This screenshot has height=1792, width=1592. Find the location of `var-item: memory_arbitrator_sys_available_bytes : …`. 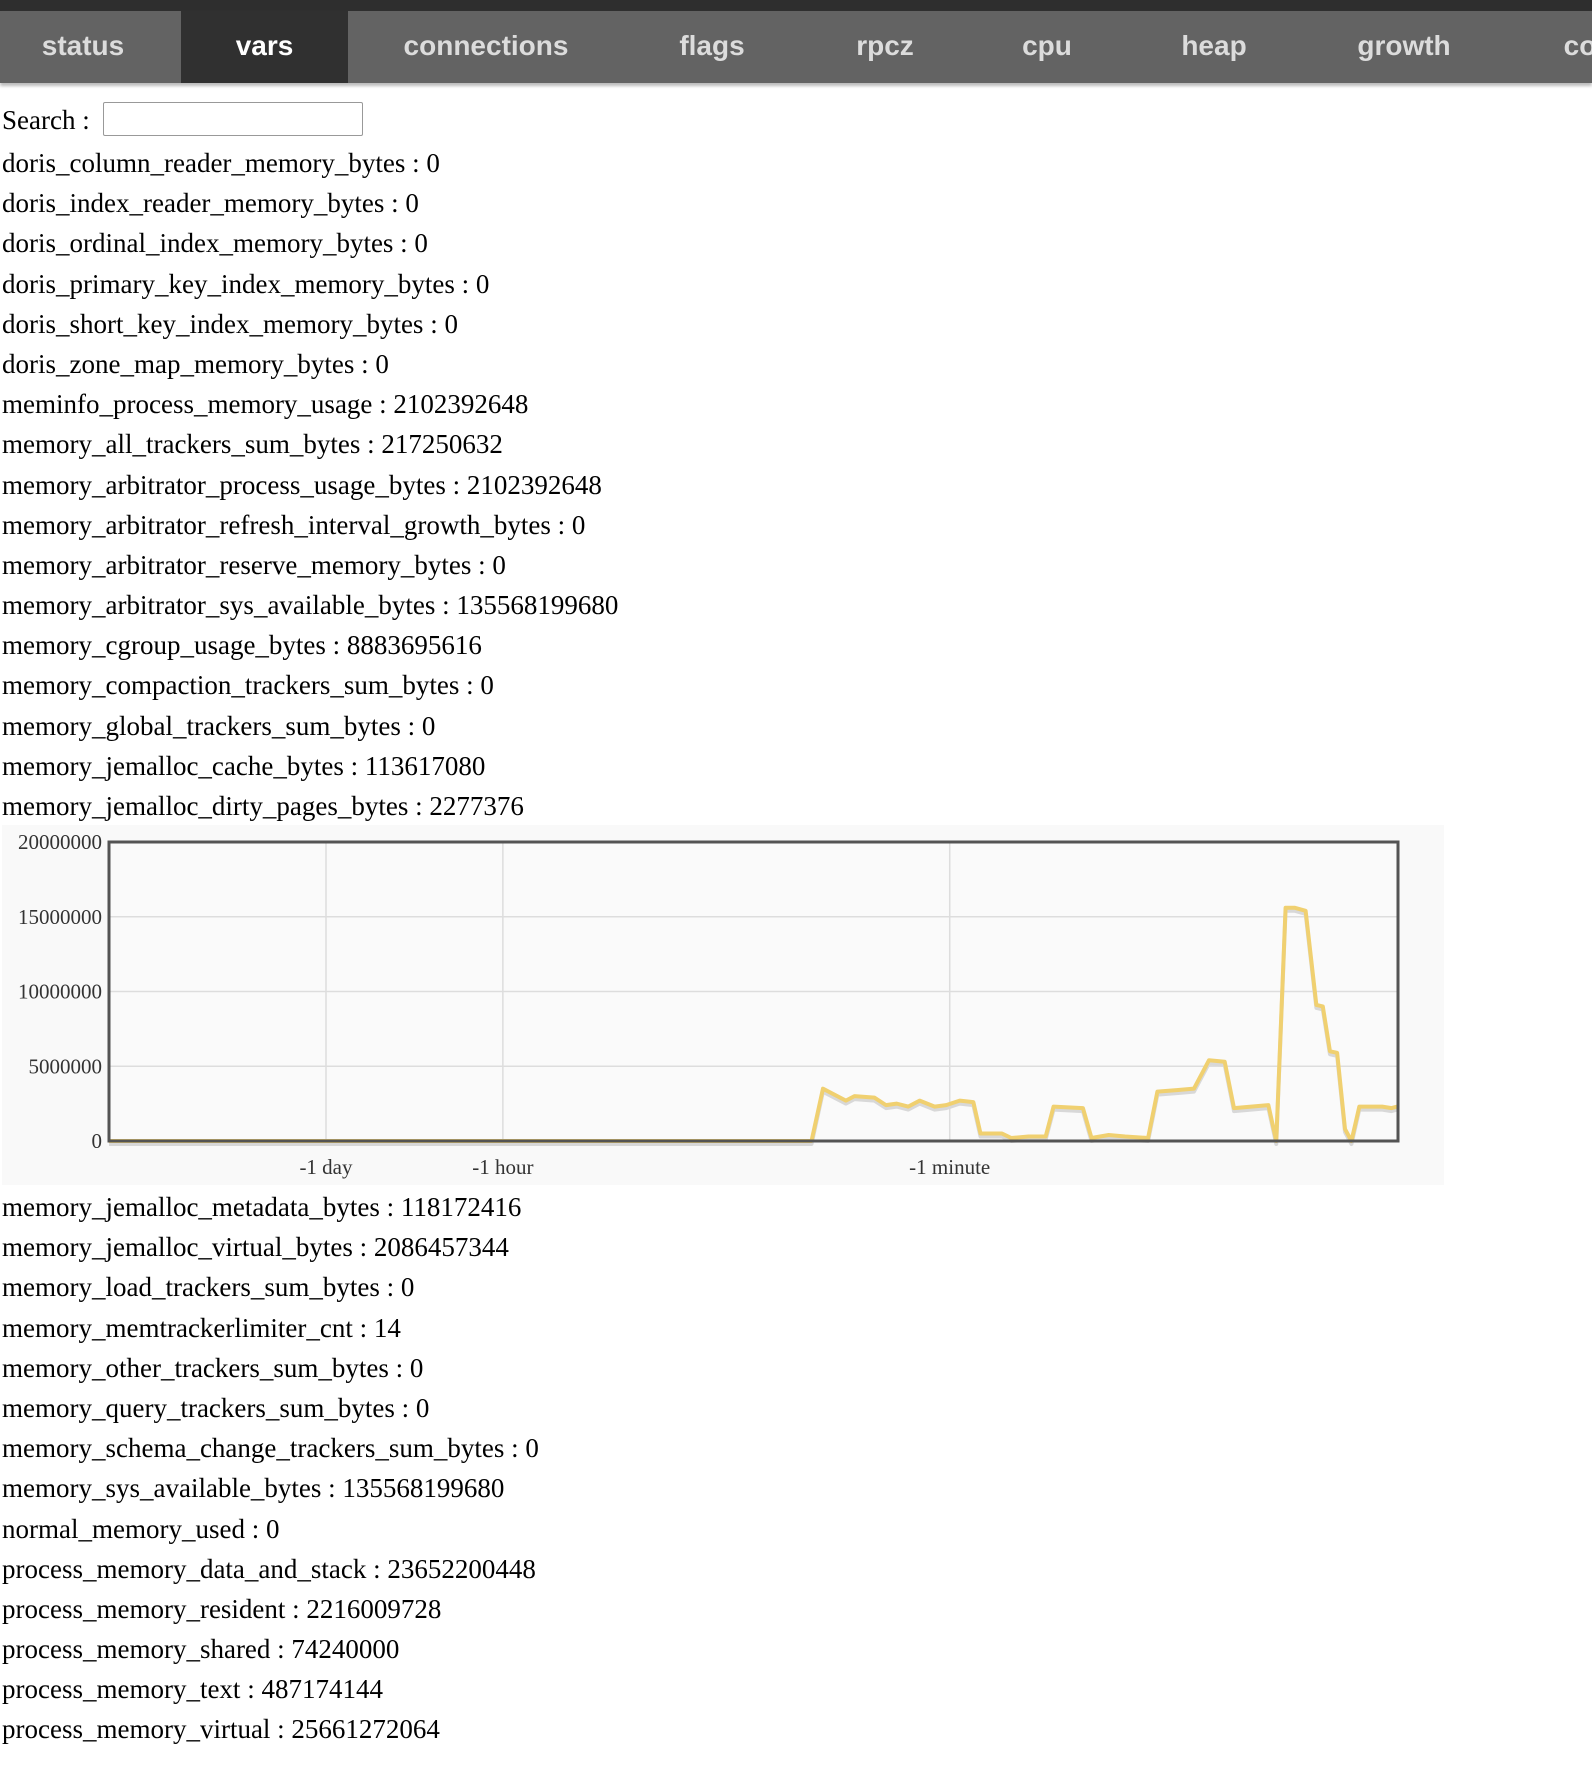

var-item: memory_arbitrator_sys_available_bytes : … is located at coordinates (310, 605).